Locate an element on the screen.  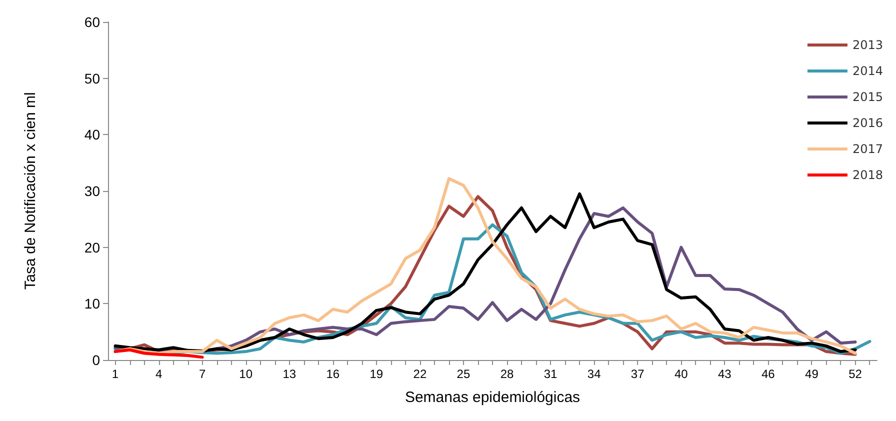
legend-label: 2018 is located at coordinates (868, 175).